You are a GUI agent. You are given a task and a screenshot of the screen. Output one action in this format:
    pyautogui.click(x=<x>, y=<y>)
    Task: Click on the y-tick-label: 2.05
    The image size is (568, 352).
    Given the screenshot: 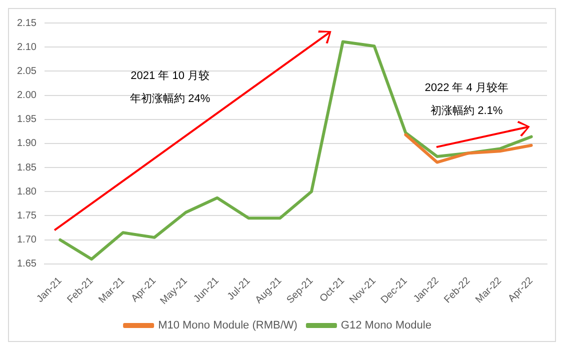 What is the action you would take?
    pyautogui.click(x=26, y=71)
    